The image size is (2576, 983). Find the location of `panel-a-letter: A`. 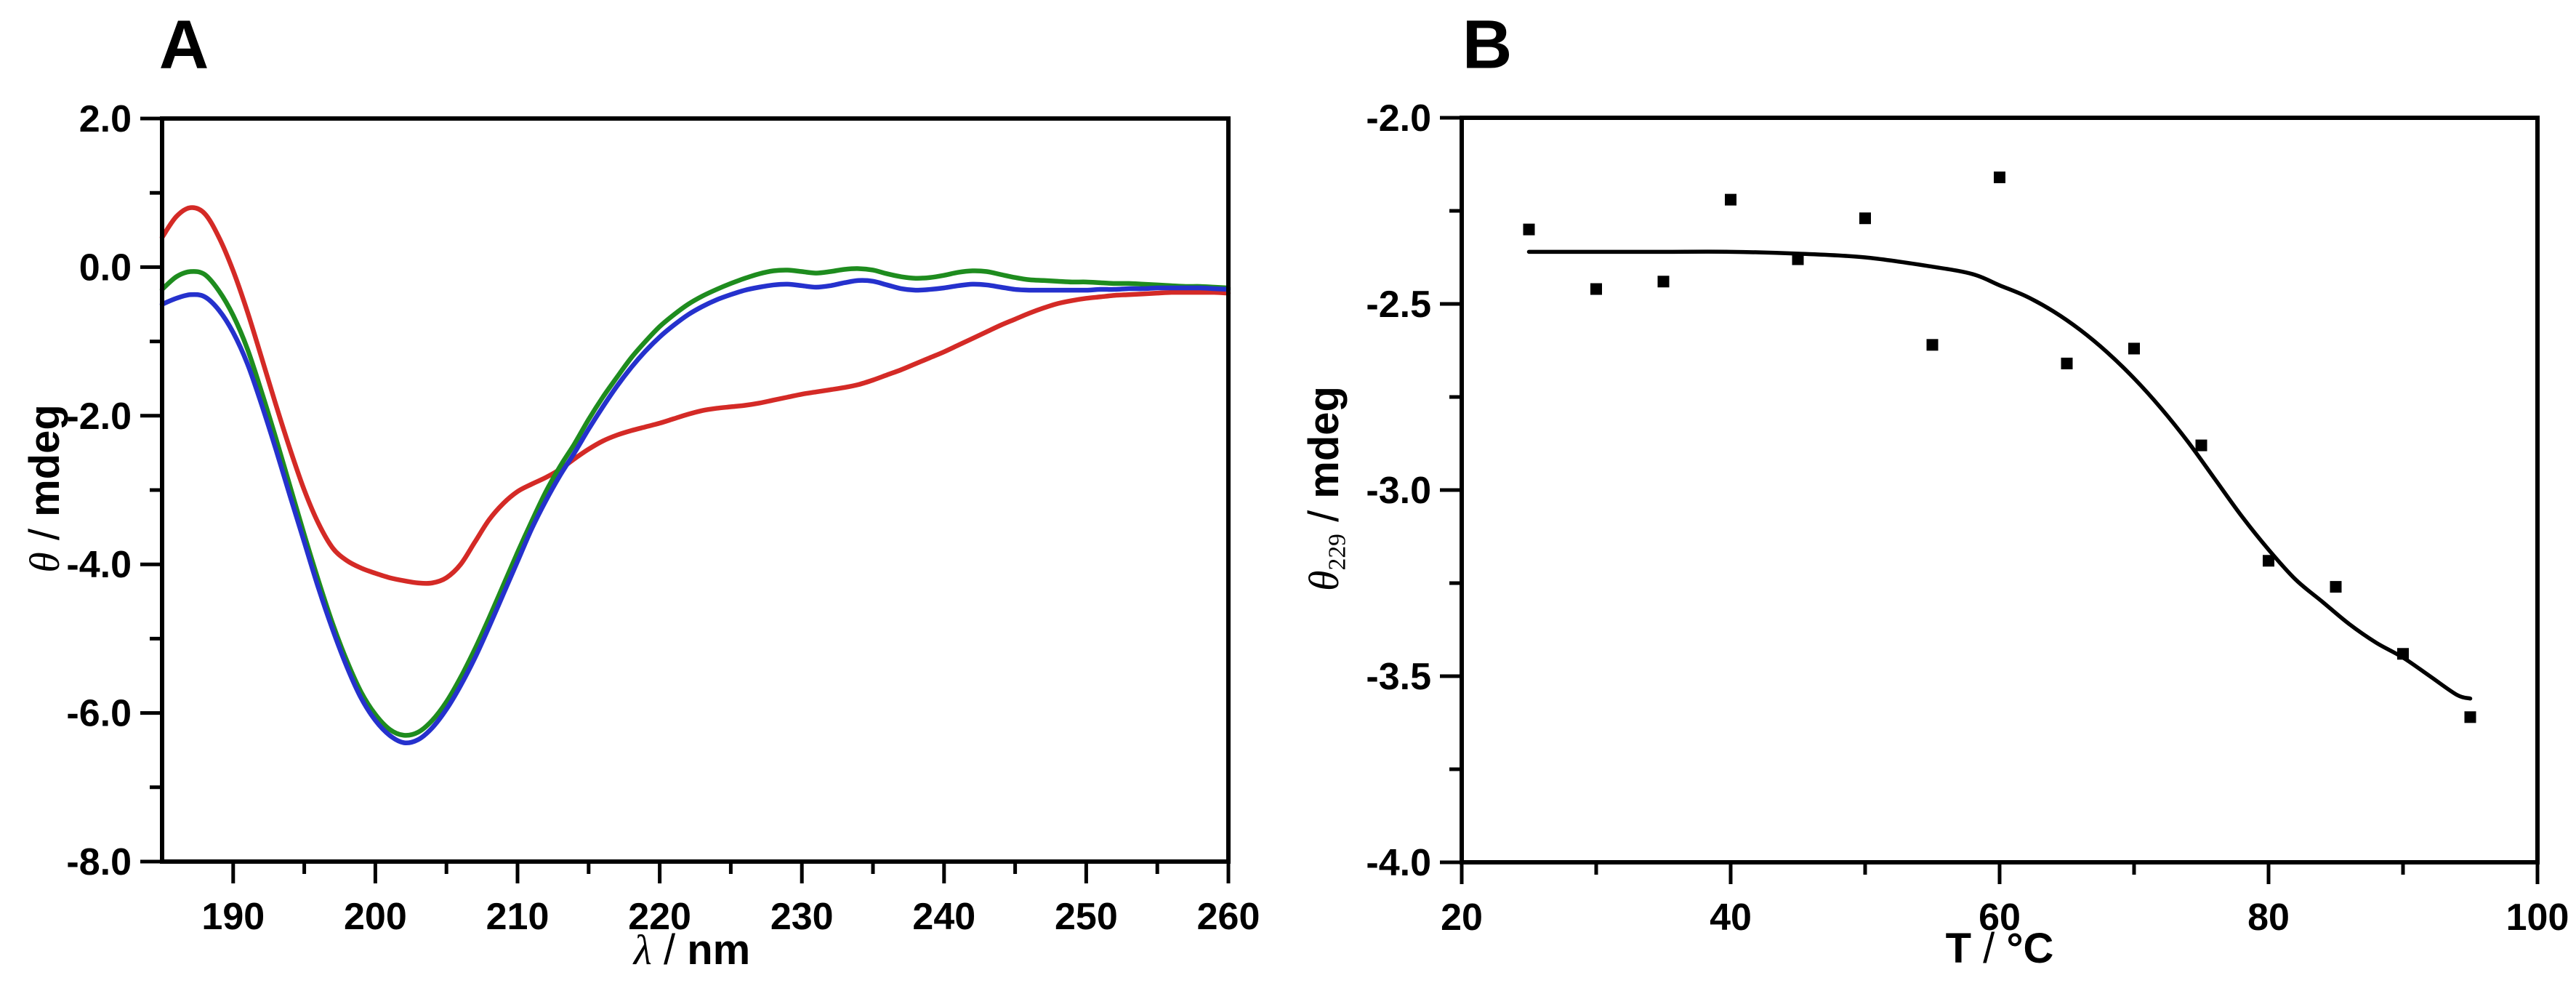

panel-a-letter: A is located at coordinates (183, 45).